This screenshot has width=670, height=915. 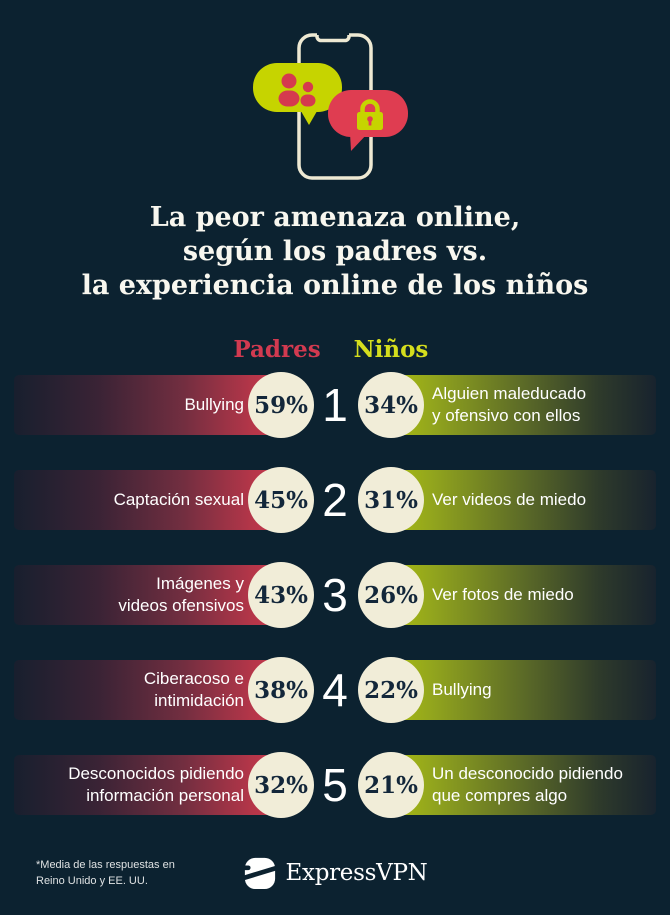 What do you see at coordinates (178, 499) in the screenshot?
I see `parents-bar-label: Captación sexual` at bounding box center [178, 499].